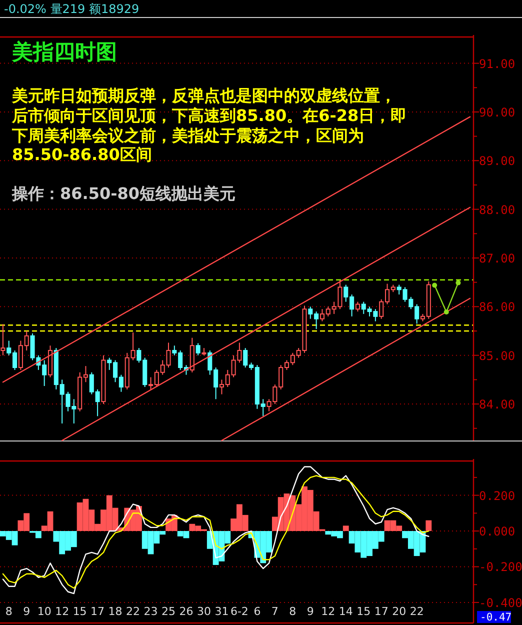  What do you see at coordinates (257, 611) in the screenshot?
I see `x-tick-label: 6` at bounding box center [257, 611].